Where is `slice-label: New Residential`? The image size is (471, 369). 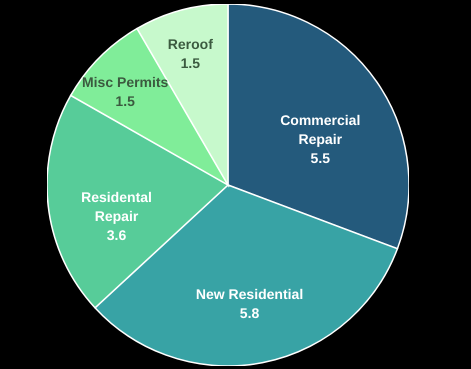
slice-label: New Residential is located at coordinates (250, 294).